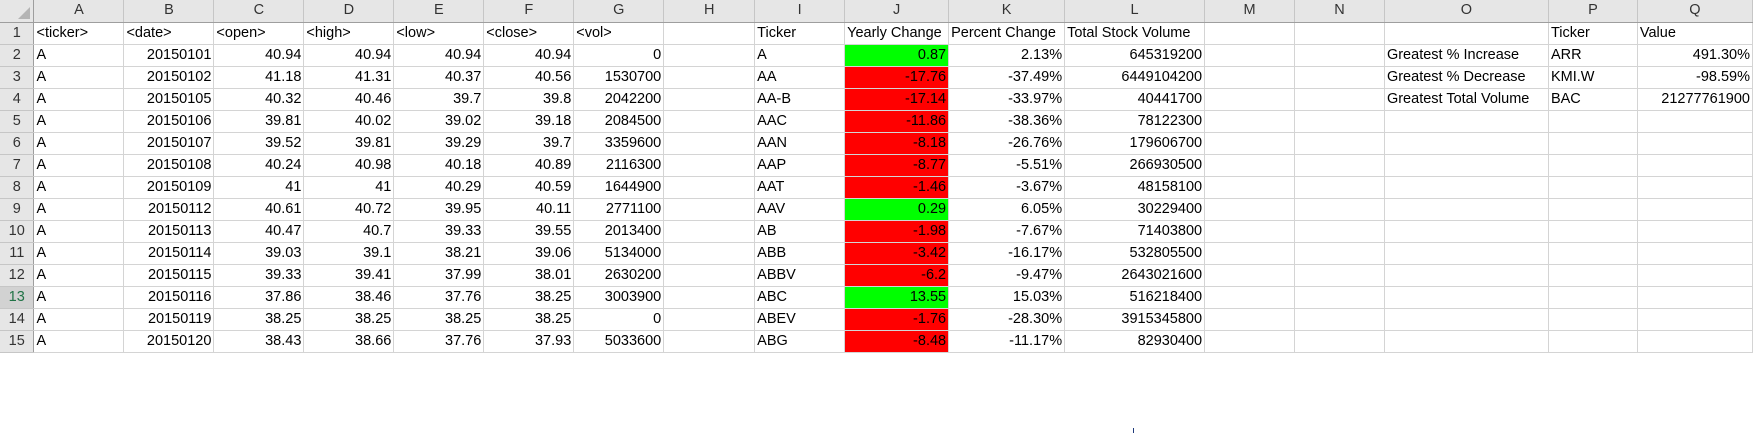  Describe the element at coordinates (17, 231) in the screenshot. I see `row-header: 10` at that location.